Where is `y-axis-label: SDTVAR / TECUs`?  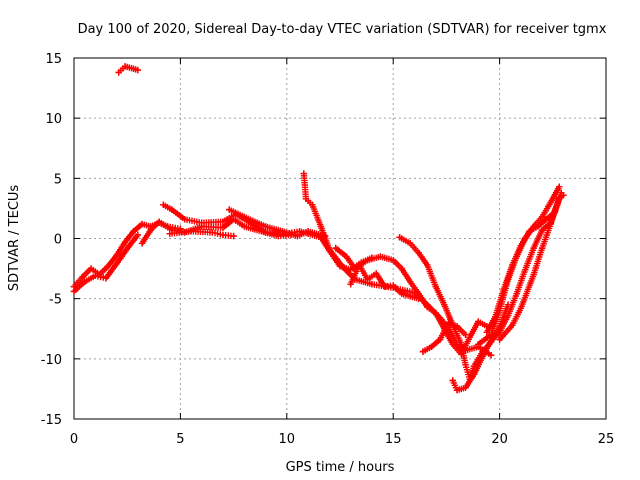
y-axis-label: SDTVAR / TECUs is located at coordinates (14, 238).